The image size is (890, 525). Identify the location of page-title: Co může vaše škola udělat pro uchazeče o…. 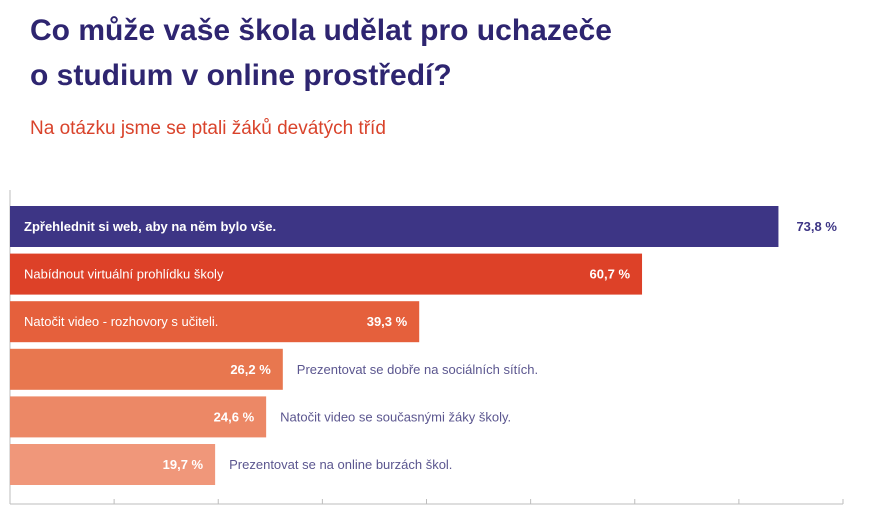
(410, 53).